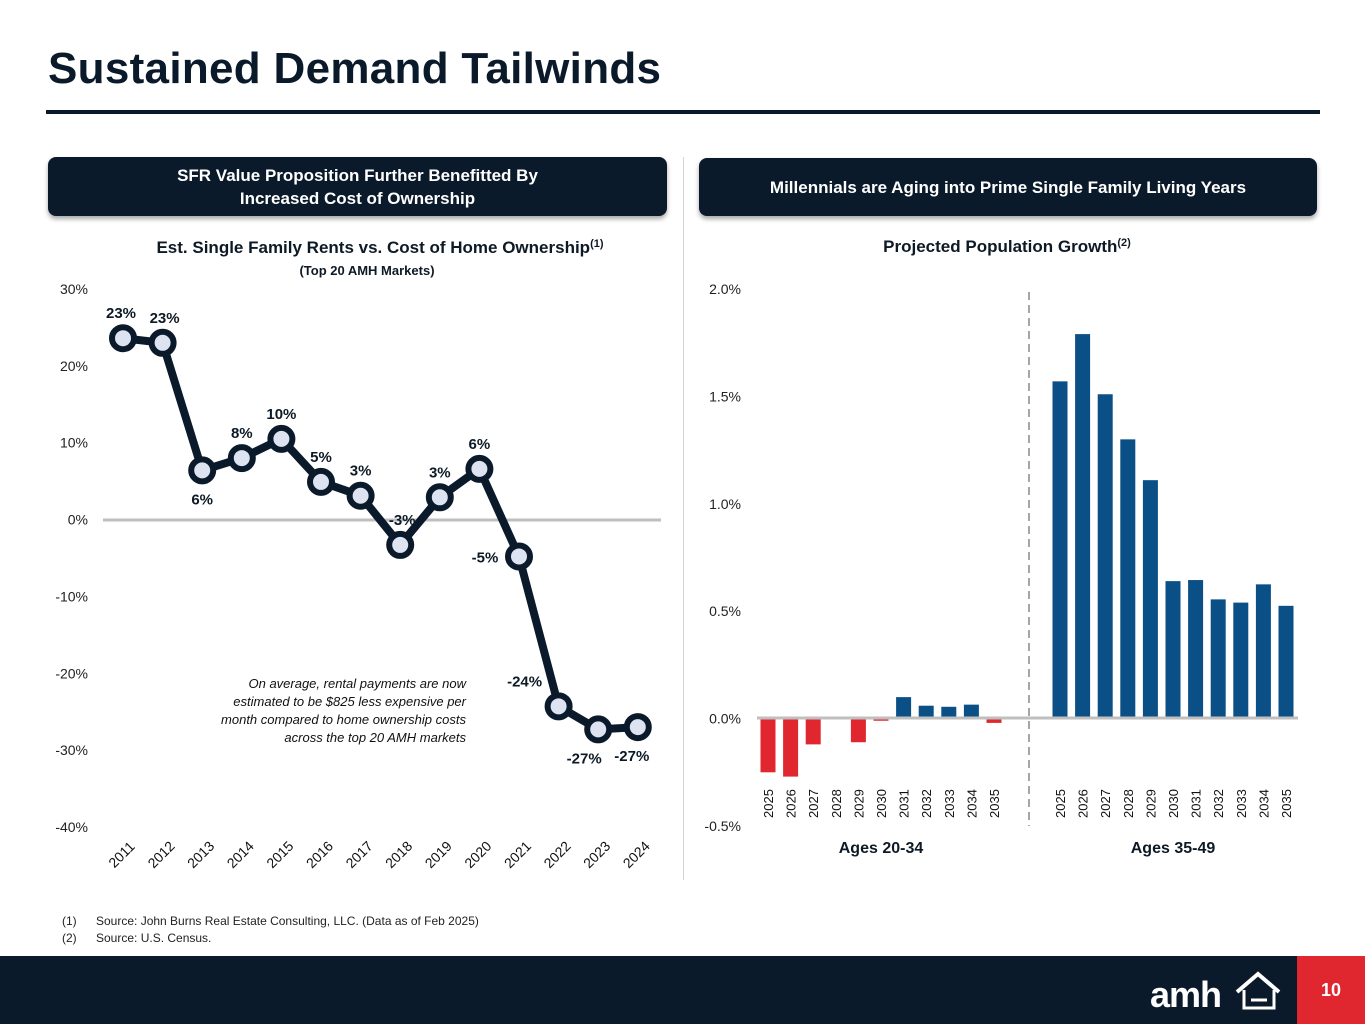 The height and width of the screenshot is (1024, 1365). I want to click on y-tick-label: 0.0%, so click(725, 719).